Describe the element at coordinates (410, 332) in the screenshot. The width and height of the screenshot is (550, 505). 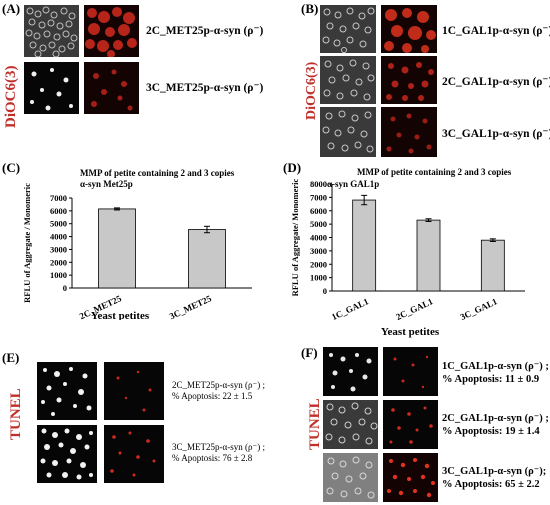
I see `chart-d-x-axis-label: Yeast petites` at that location.